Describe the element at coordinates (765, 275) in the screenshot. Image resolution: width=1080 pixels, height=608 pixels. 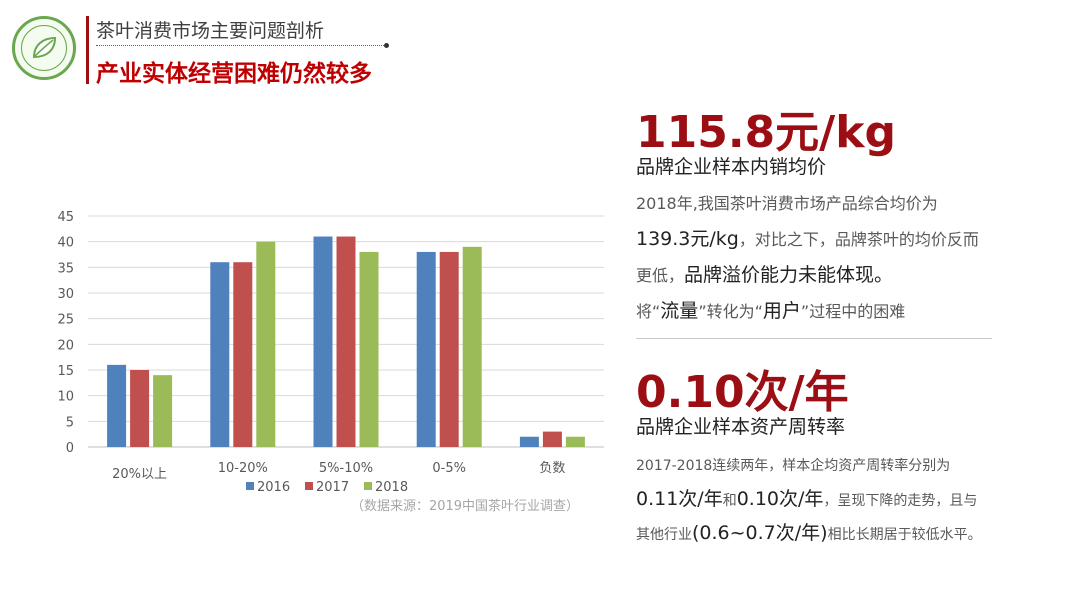
I see `price-desc-line3: 更低，品牌溢价能力未能体现。` at that location.